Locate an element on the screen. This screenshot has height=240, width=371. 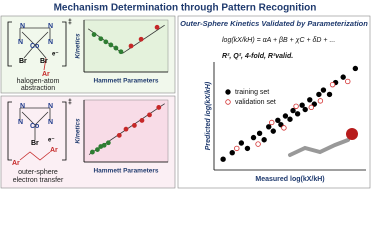
mechanism-label: outer-sphere is located at coordinates (38, 172).